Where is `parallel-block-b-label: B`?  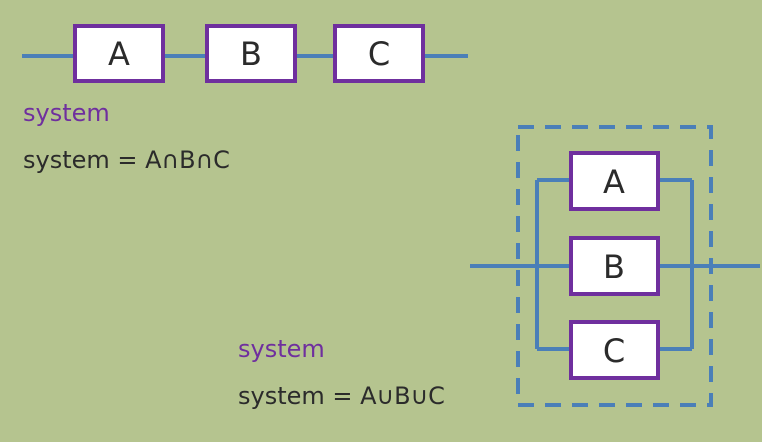
parallel-block-b-label: B is located at coordinates (614, 267).